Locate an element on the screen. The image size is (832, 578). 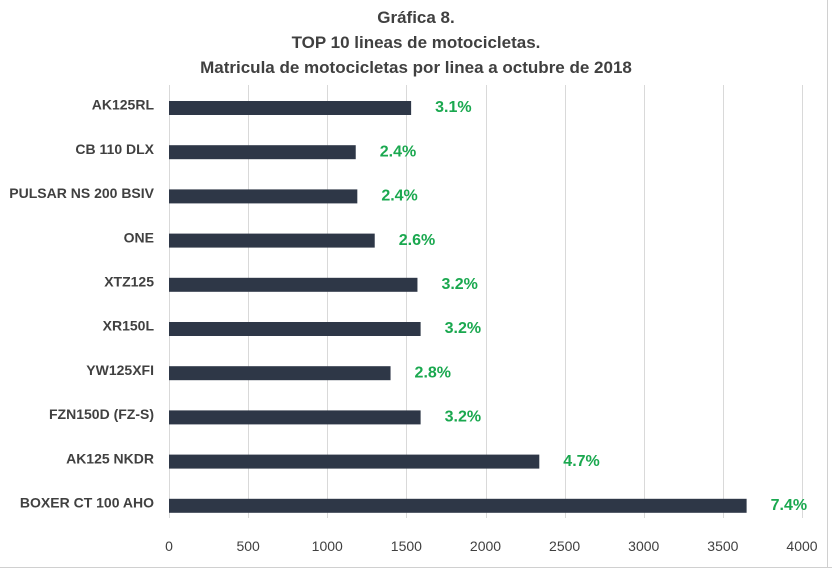
data-label: 2.6% is located at coordinates (417, 240).